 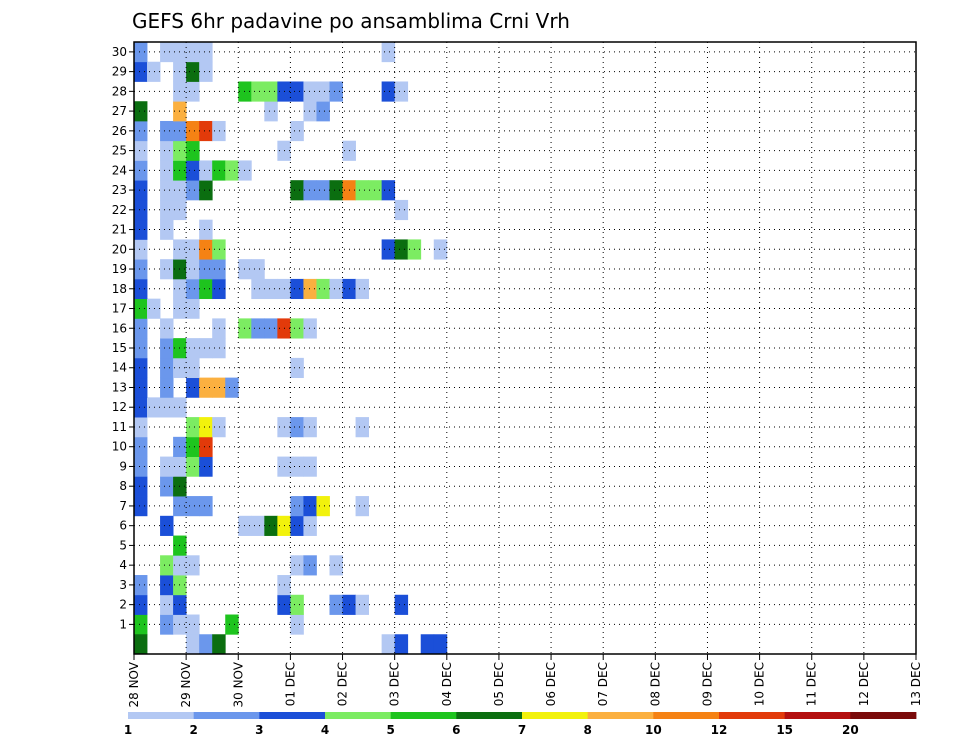 I want to click on colorbar-label: 10, so click(x=653, y=730).